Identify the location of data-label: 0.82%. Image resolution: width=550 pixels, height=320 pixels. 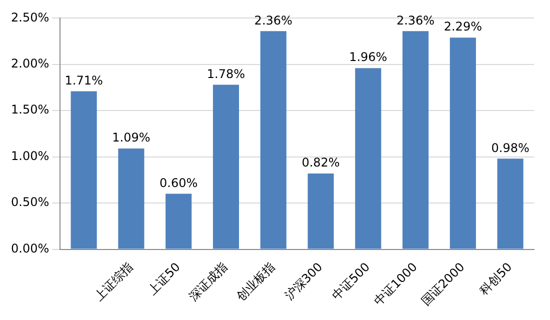
(321, 163).